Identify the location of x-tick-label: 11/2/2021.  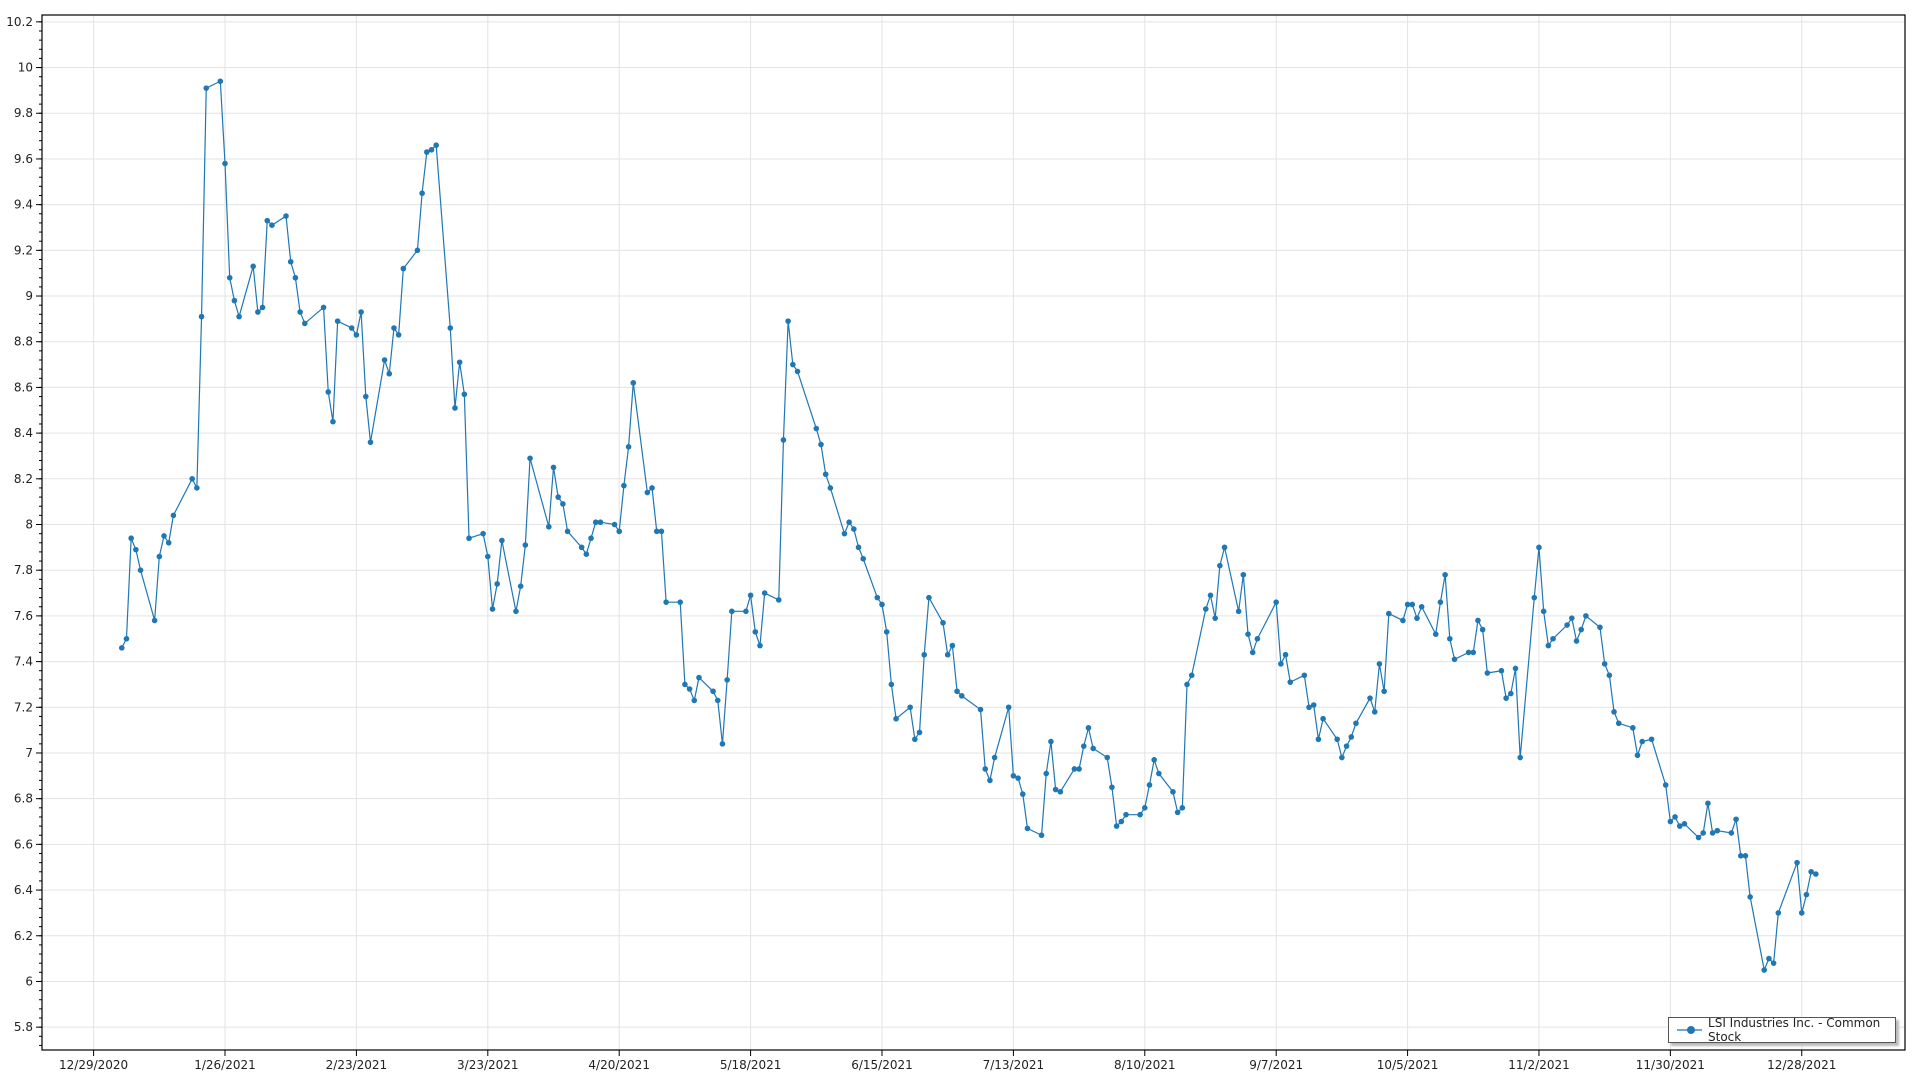
(1539, 1065).